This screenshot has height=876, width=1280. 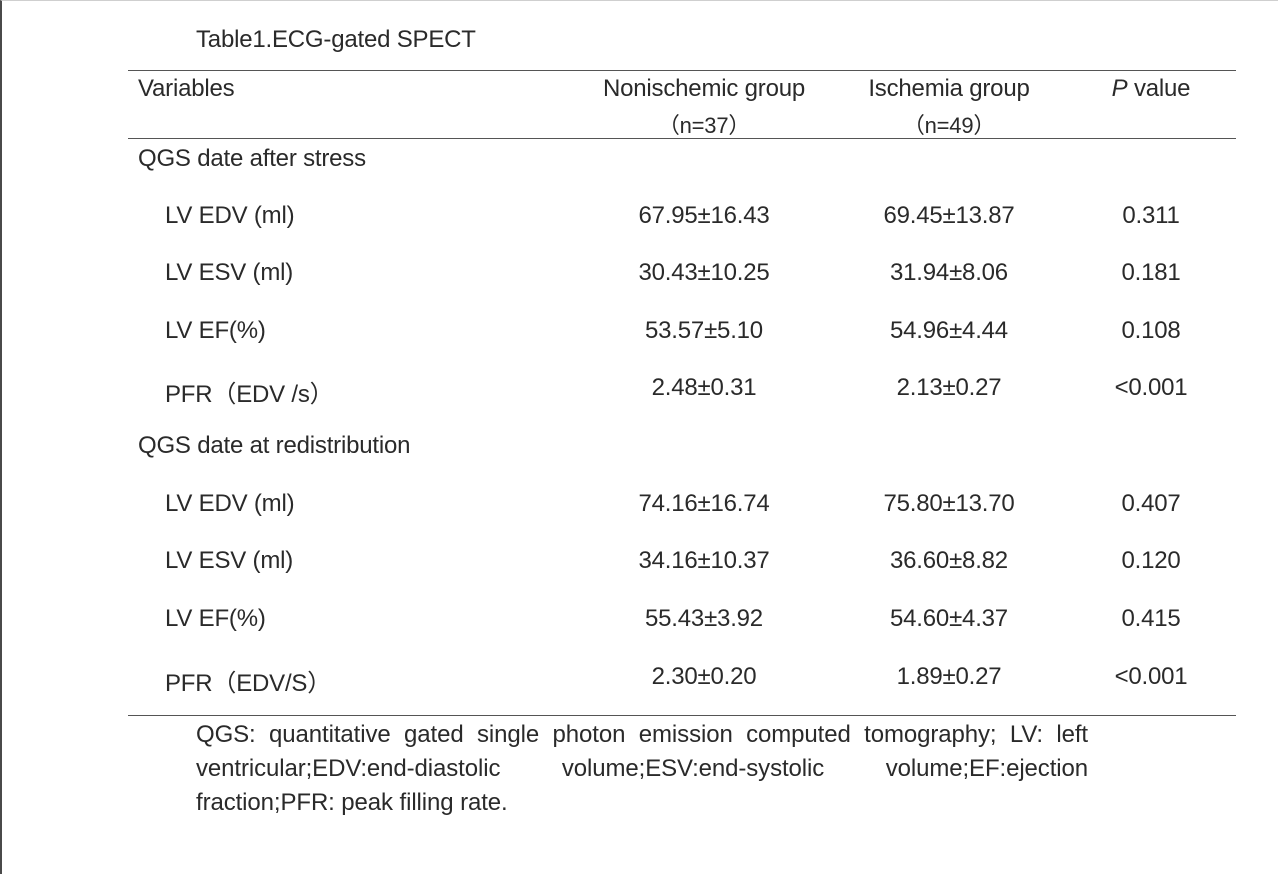 I want to click on header-variables: Variables, so click(x=186, y=88).